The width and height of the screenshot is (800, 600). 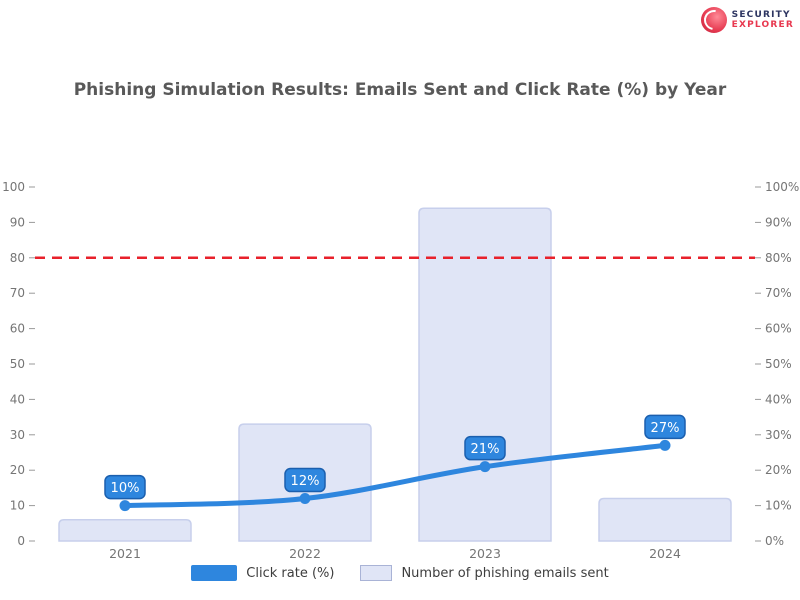 I want to click on y-axis-label-left: 80, so click(x=17, y=258).